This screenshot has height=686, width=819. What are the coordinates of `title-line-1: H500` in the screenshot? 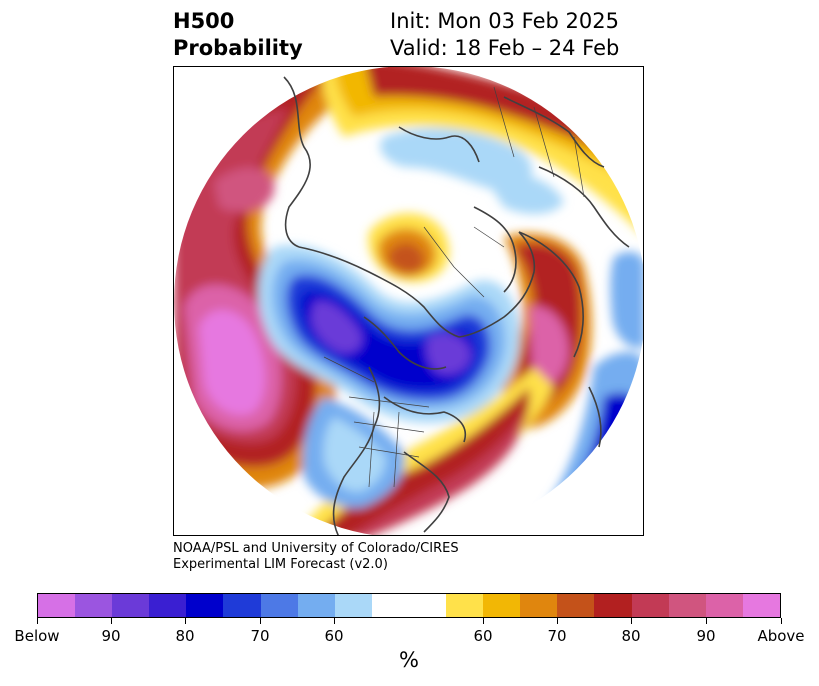 It's located at (204, 21).